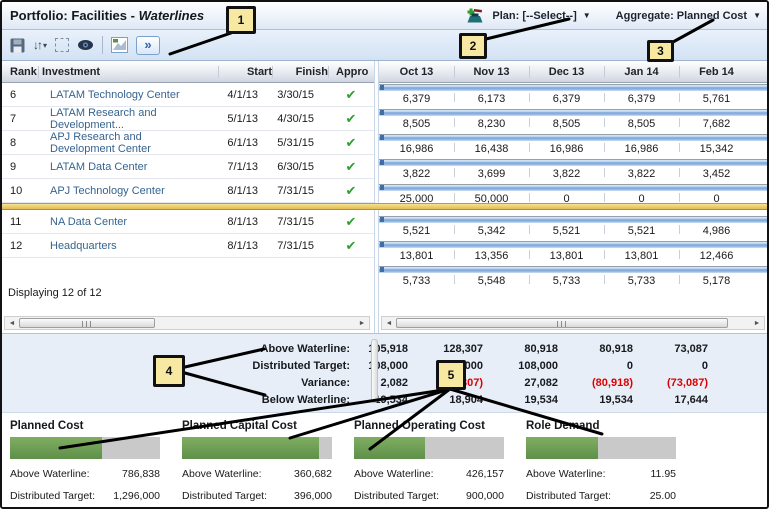 Image resolution: width=769 pixels, height=509 pixels. I want to click on card-title: Planned Capital Cost, so click(240, 426).